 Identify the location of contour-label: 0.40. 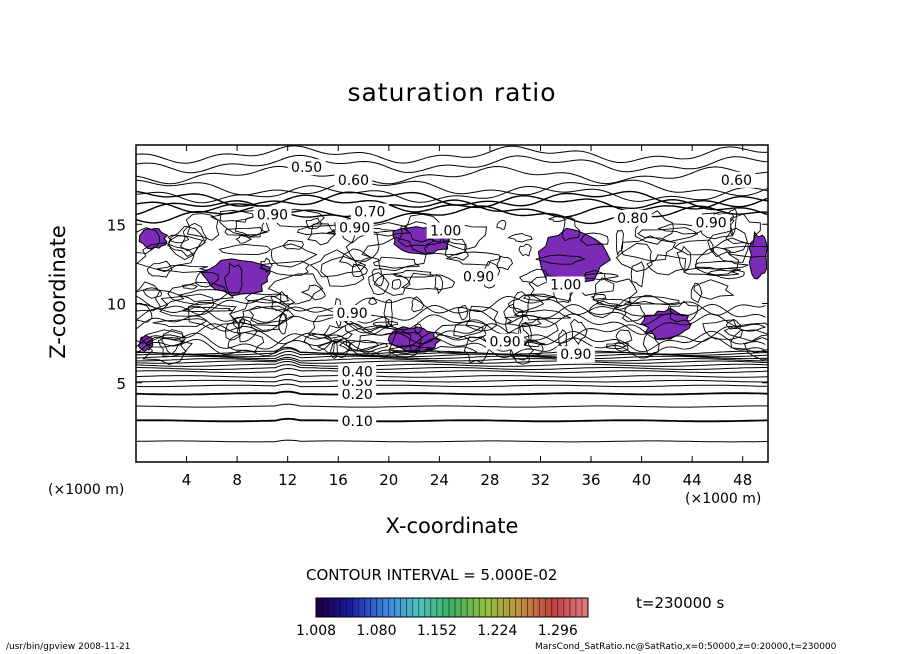
(357, 373).